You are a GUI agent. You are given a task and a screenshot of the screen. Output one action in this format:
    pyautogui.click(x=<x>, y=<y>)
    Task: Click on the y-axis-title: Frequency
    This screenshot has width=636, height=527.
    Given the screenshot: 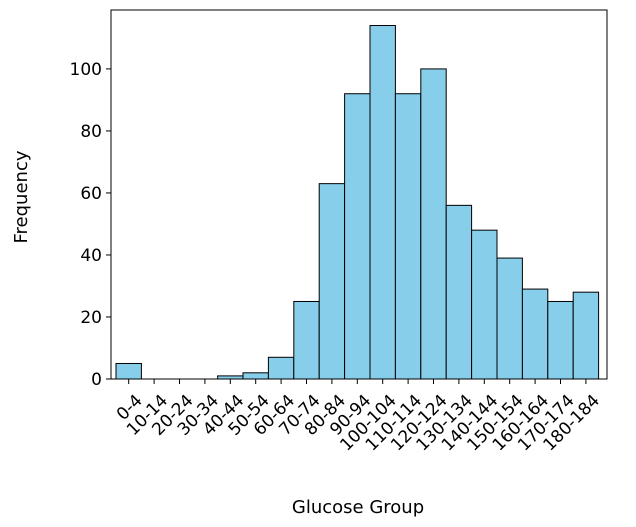 What is the action you would take?
    pyautogui.click(x=21, y=196)
    